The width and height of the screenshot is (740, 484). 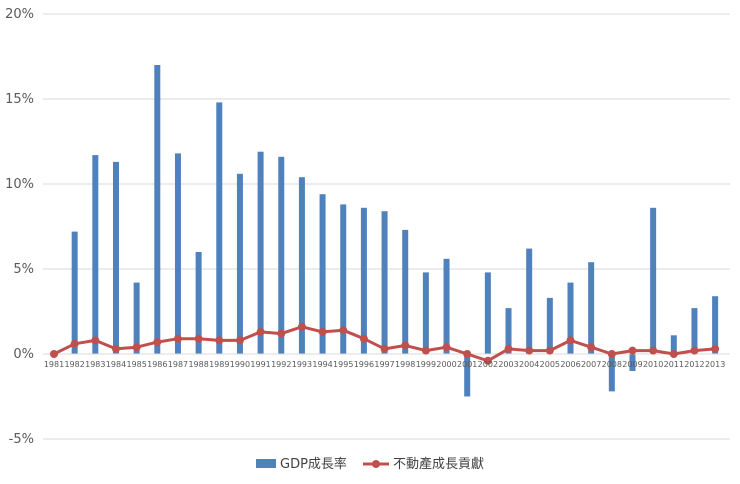 What do you see at coordinates (370, 464) in the screenshot?
I see `legend: GDP成長率 不動產成長貢獻` at bounding box center [370, 464].